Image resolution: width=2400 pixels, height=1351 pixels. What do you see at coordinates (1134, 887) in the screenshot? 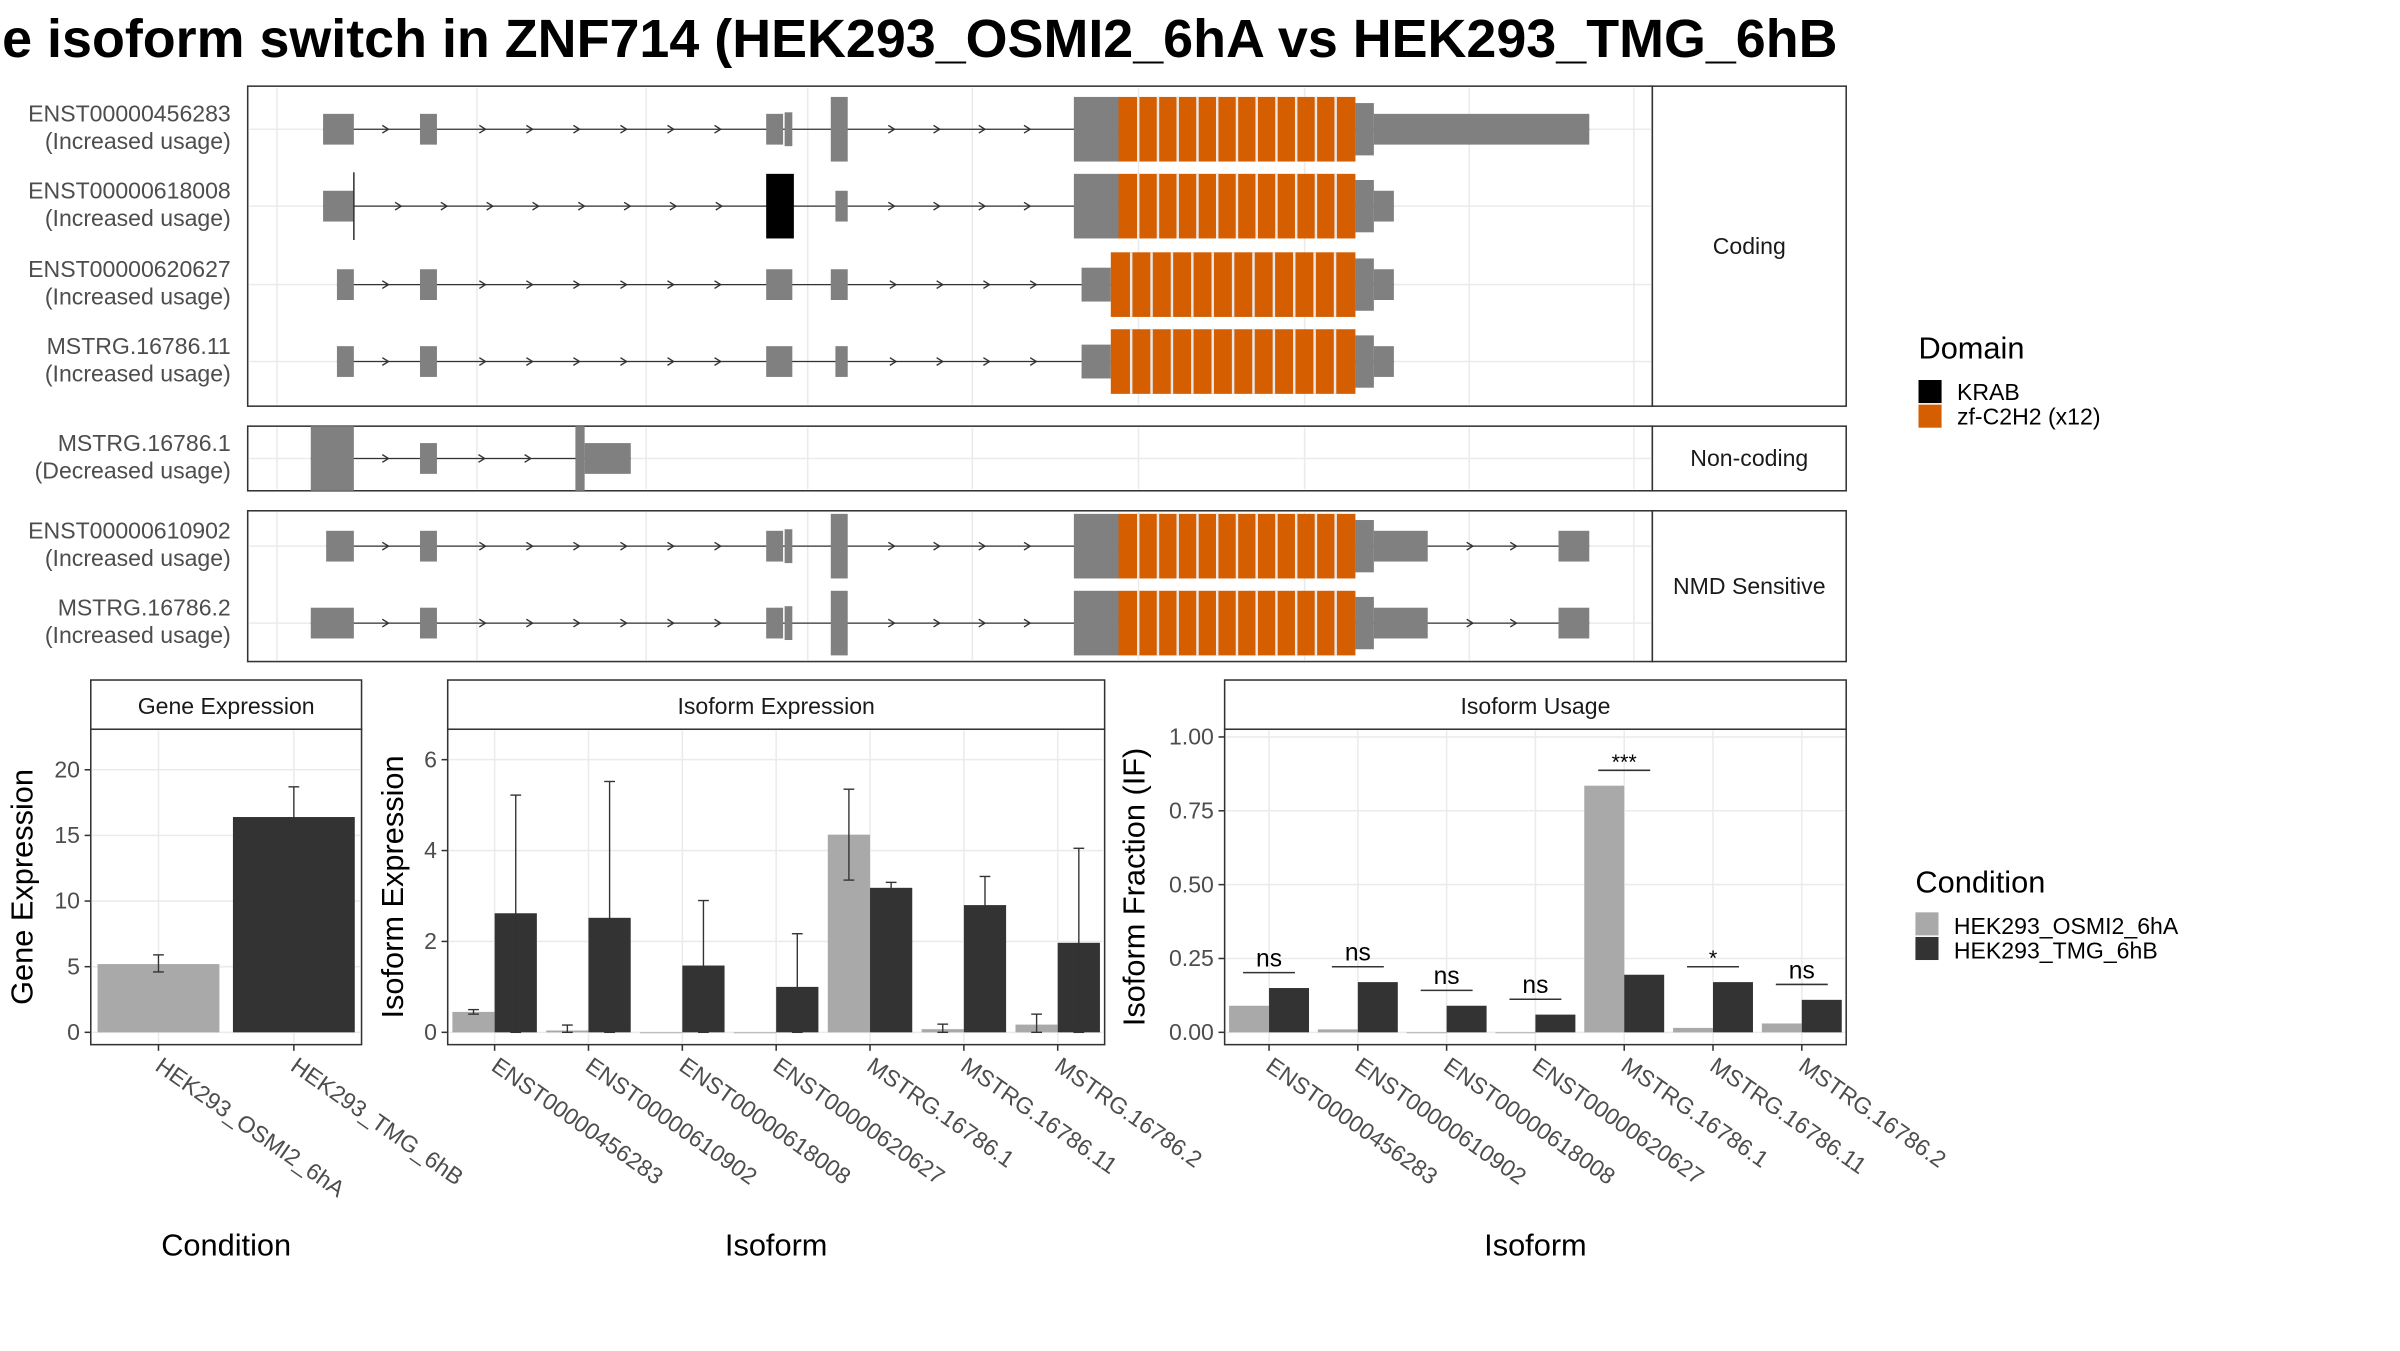
I see `y-axis-title: Isoform Fraction (IF)` at bounding box center [1134, 887].